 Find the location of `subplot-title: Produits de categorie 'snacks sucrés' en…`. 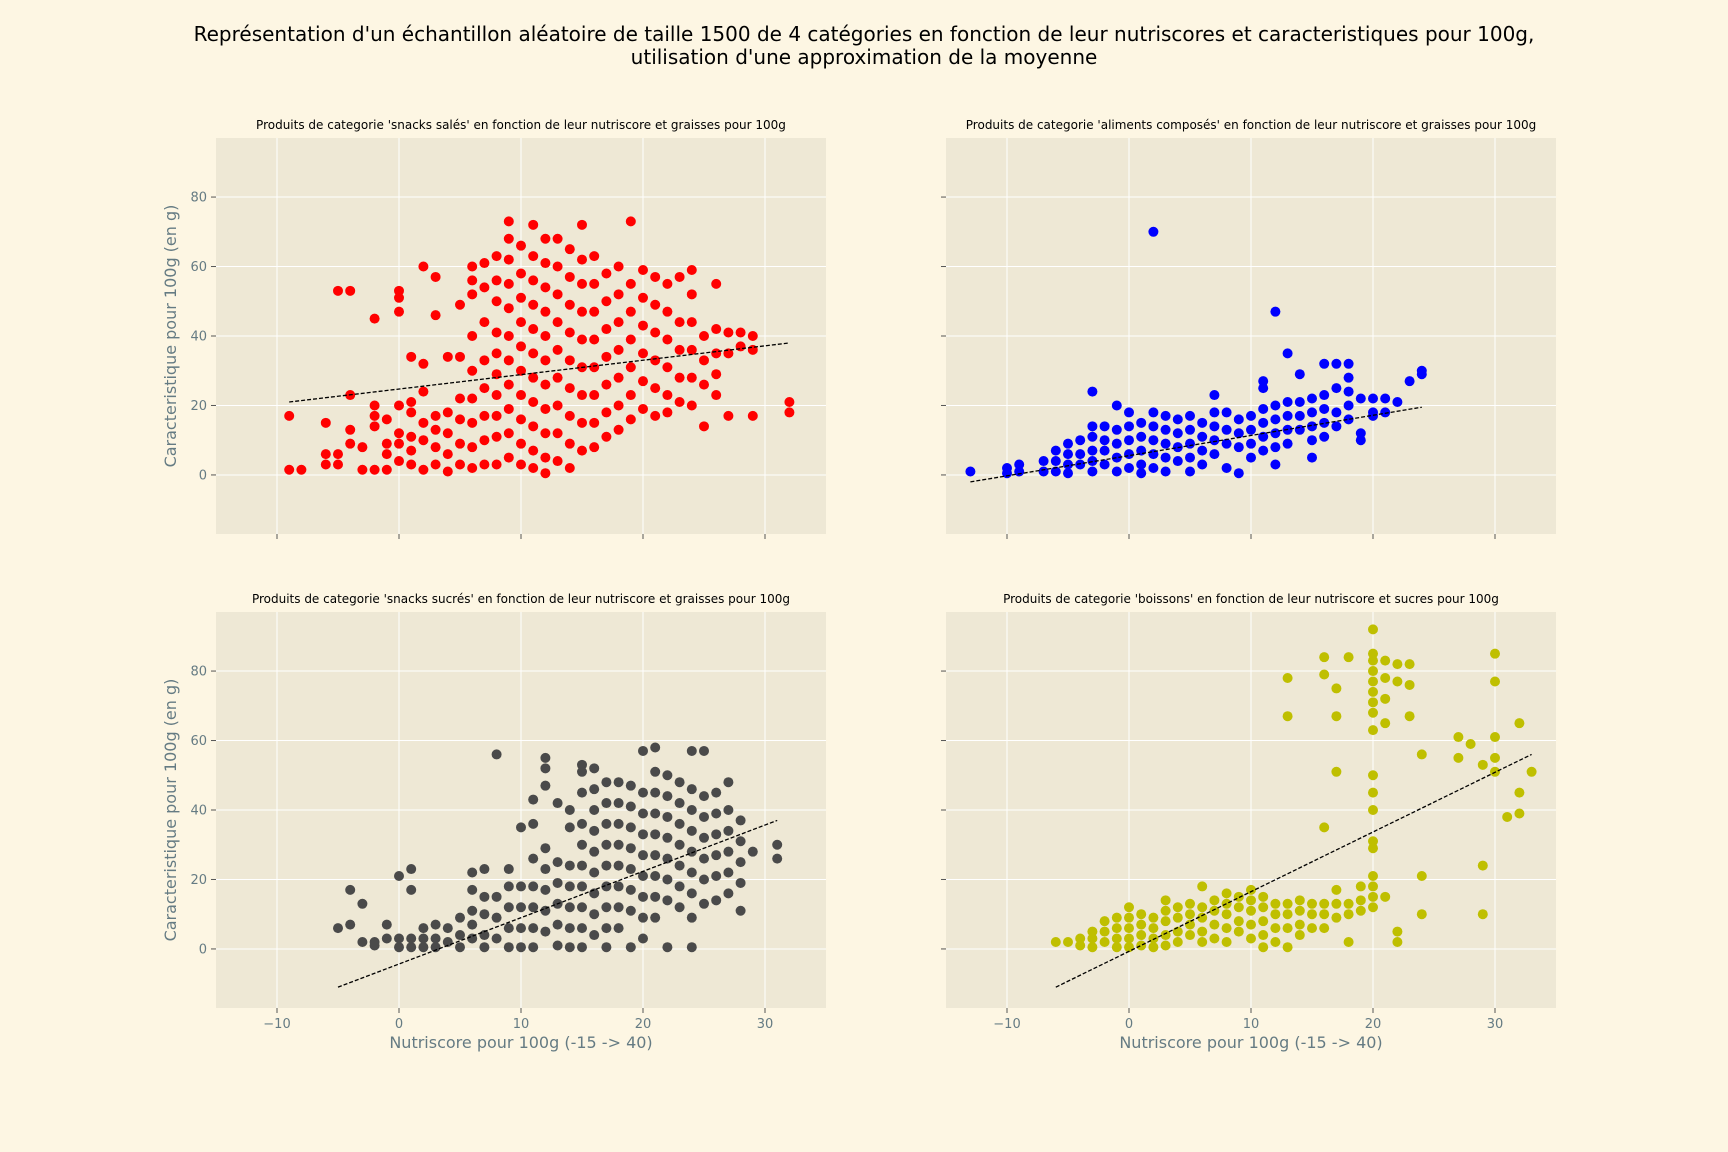

subplot-title: Produits de categorie 'snacks sucrés' en… is located at coordinates (521, 599).